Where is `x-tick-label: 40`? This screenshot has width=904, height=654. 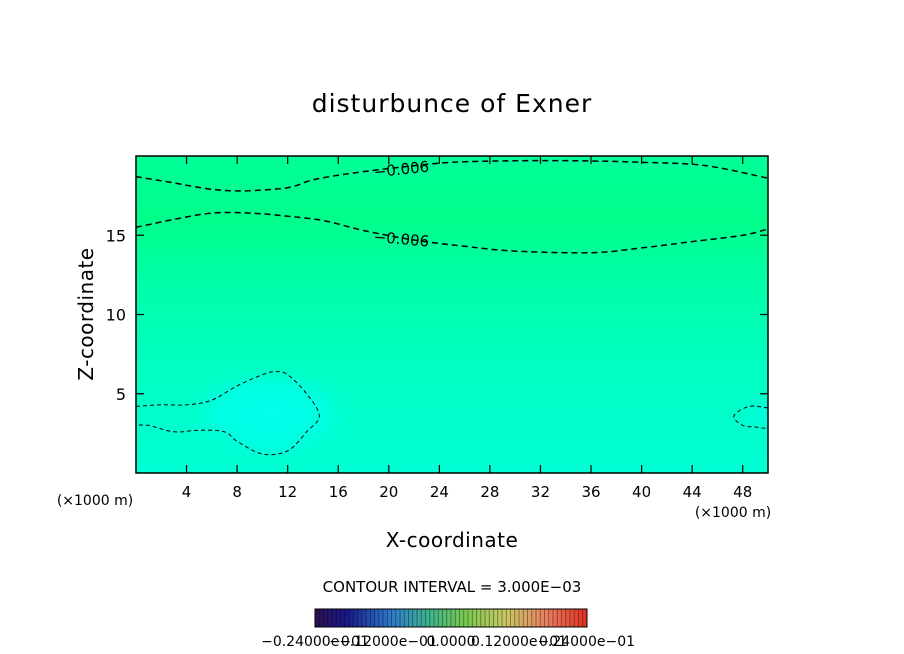
x-tick-label: 40 is located at coordinates (641, 492).